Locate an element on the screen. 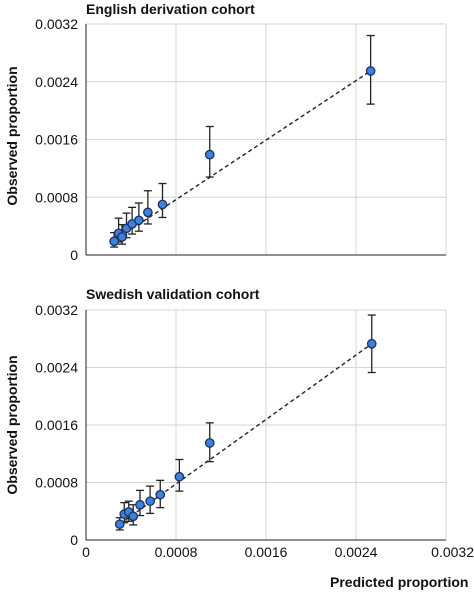 The image size is (474, 593). x-tick-label: 0 is located at coordinates (86, 552).